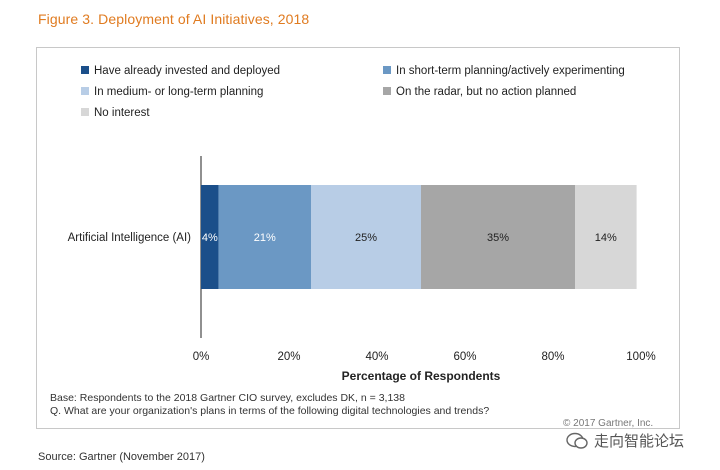 The height and width of the screenshot is (470, 720). I want to click on copyright-text: © 2017 Gartner, Inc., so click(608, 423).